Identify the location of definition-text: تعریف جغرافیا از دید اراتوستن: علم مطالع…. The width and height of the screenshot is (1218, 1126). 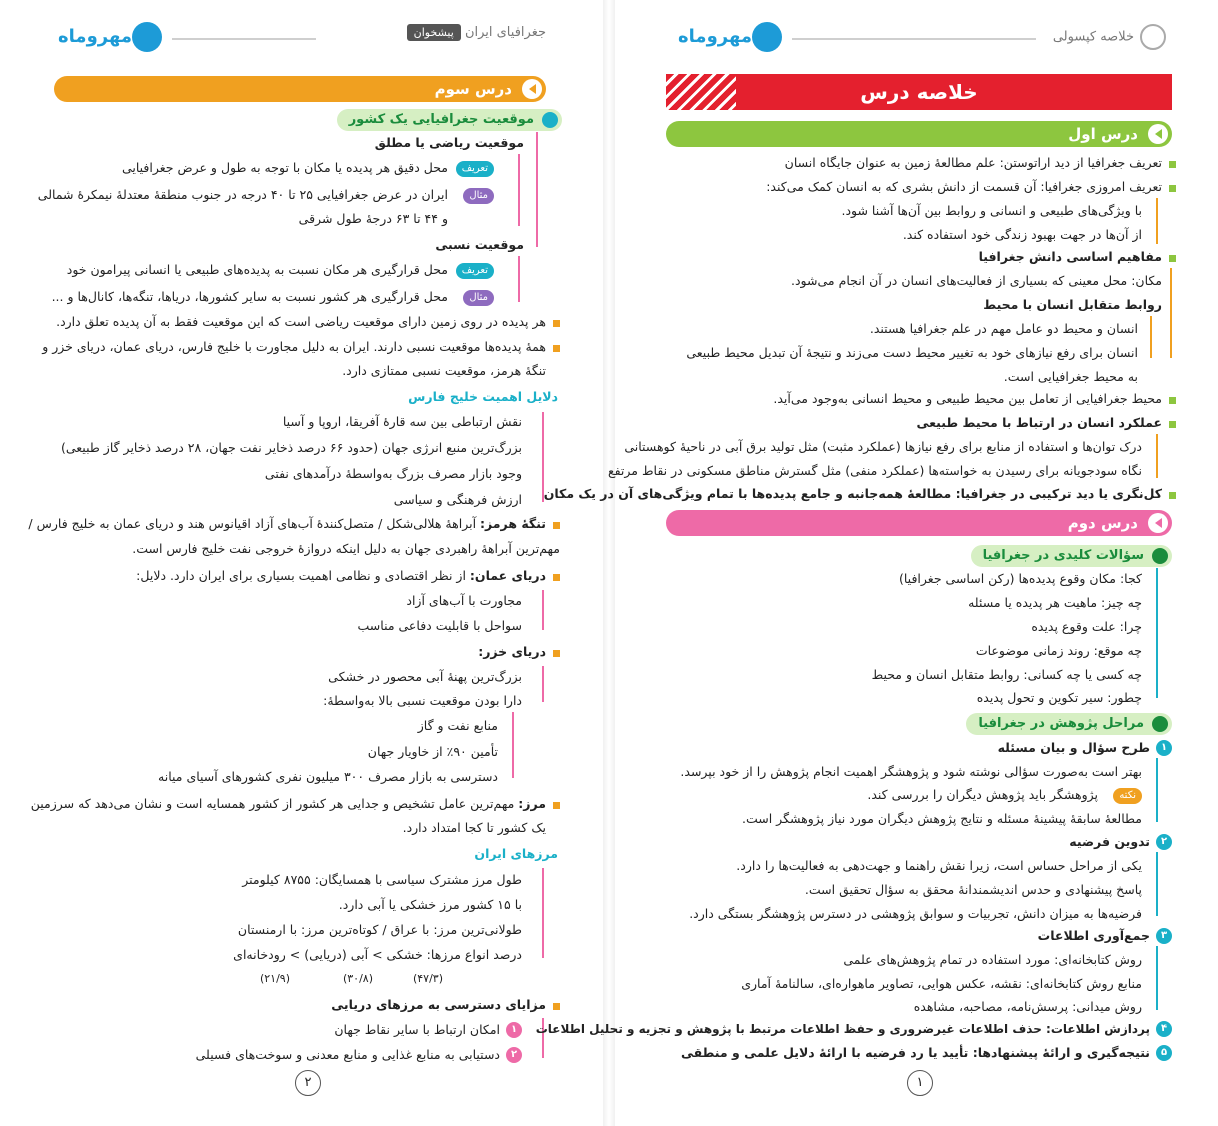
(973, 162).